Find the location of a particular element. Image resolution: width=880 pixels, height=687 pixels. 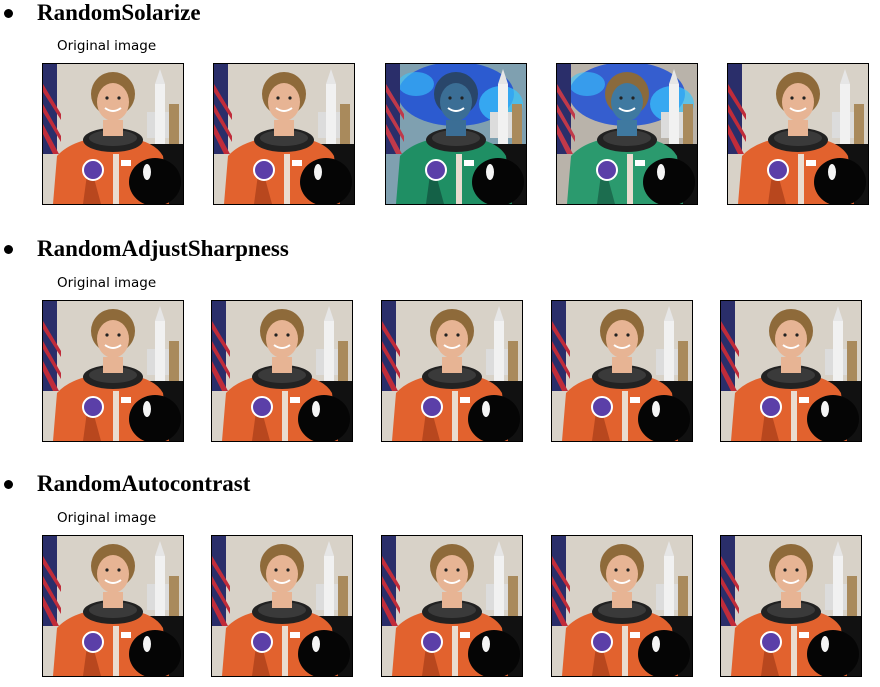

section-title: RandomAdjustSharpness is located at coordinates (163, 248).